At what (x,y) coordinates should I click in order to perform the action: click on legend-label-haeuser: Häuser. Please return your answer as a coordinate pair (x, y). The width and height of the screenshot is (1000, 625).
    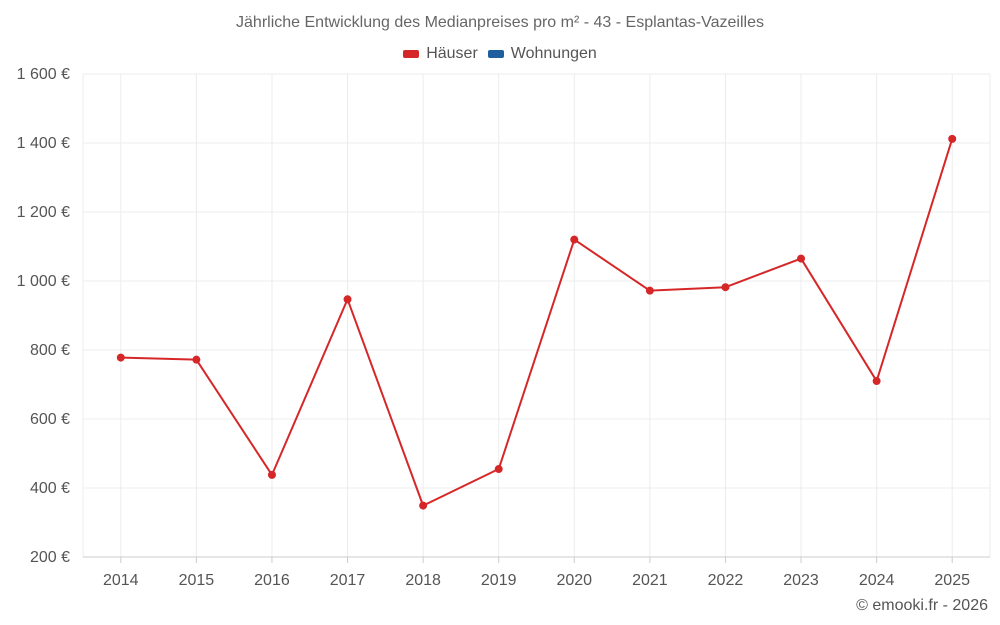
    Looking at the image, I should click on (452, 53).